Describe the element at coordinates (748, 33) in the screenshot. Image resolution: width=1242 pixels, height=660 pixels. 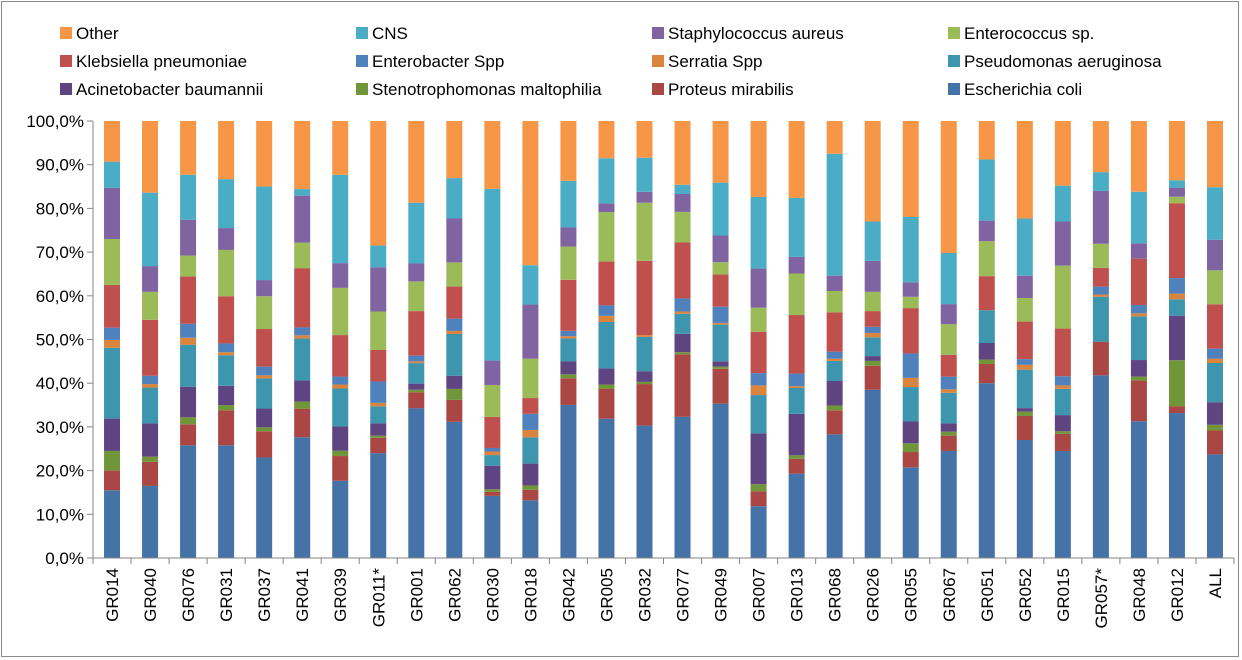
I see `legend-item-staphylococcus-aureus: Staphylococcus aureus` at that location.